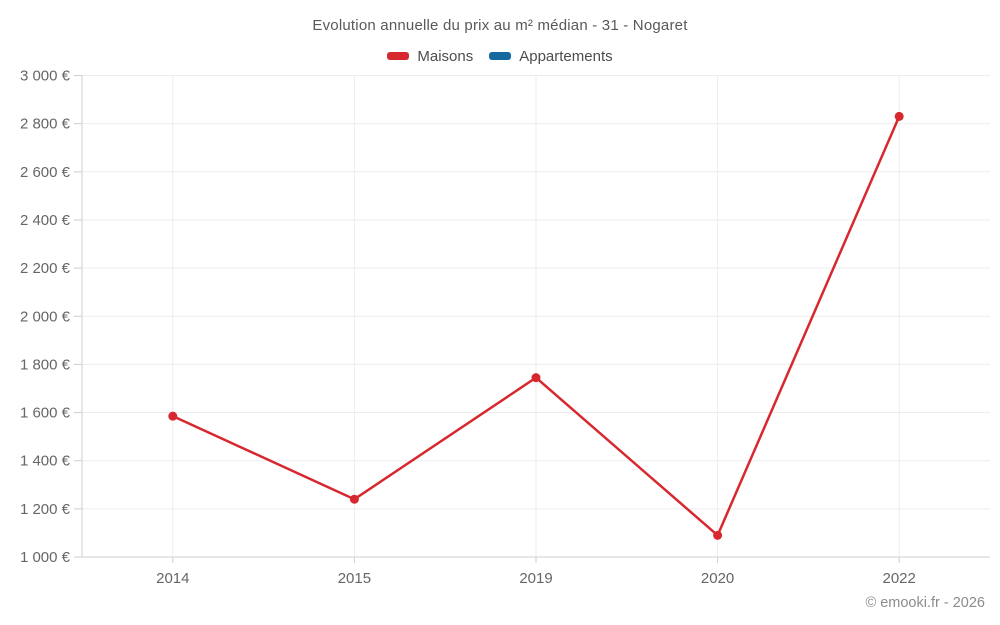  What do you see at coordinates (536, 378) in the screenshot?
I see `maisons-point-2019` at bounding box center [536, 378].